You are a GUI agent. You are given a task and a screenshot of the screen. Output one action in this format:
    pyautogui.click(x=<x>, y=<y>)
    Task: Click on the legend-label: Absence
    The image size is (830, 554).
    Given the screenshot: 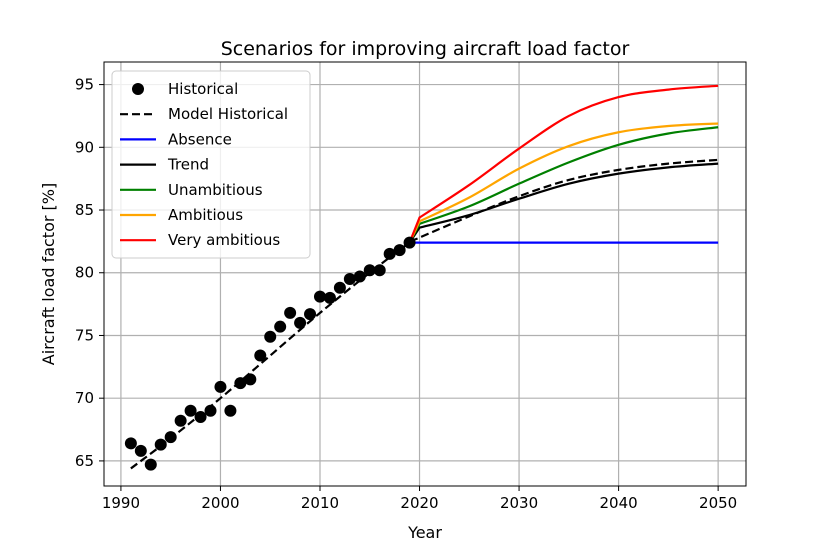 What is the action you would take?
    pyautogui.click(x=200, y=139)
    